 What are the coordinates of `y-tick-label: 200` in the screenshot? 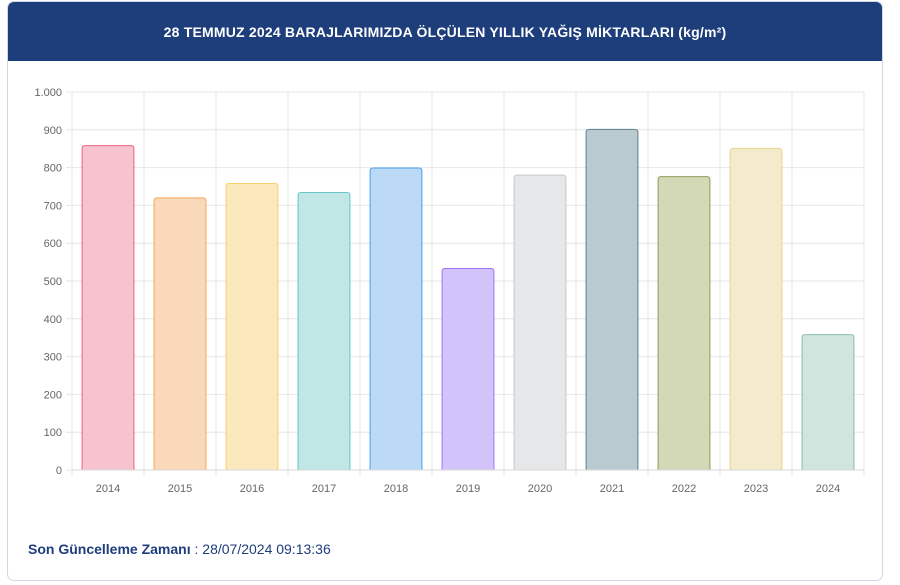 It's located at (53, 395).